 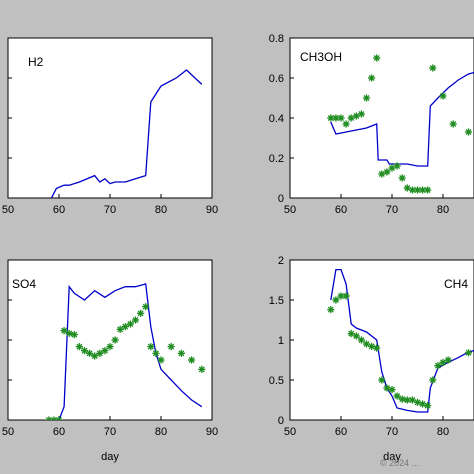 I want to click on x-axis-label: day, so click(x=392, y=457).